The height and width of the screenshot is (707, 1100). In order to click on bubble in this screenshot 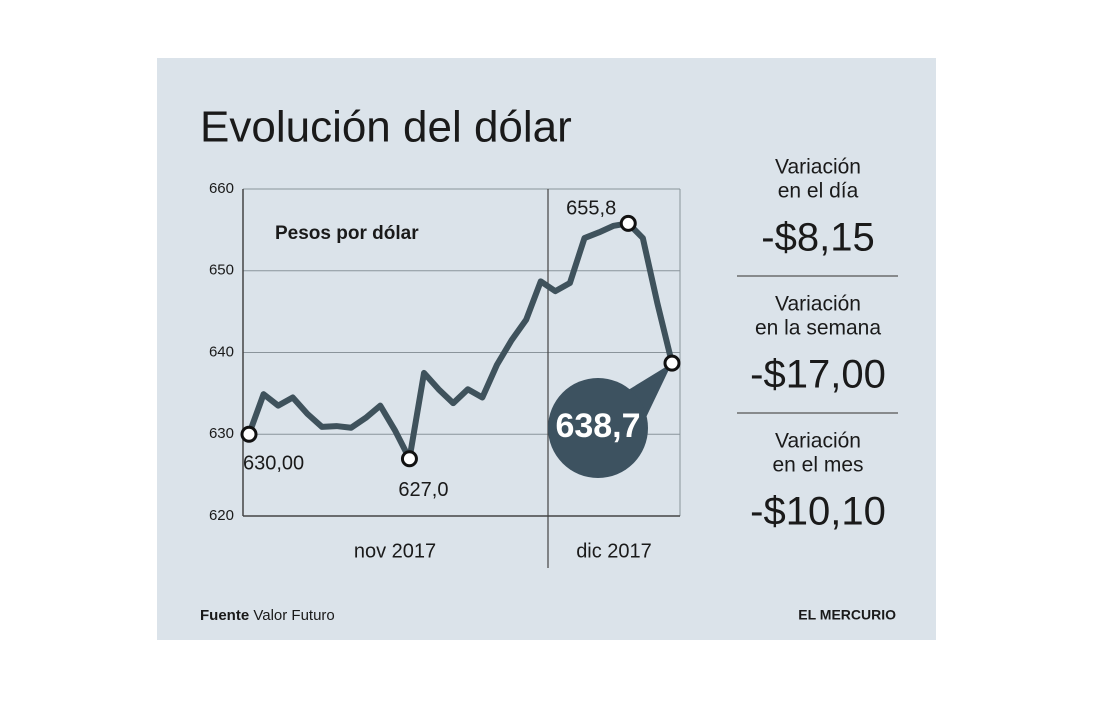, I will do `click(598, 428)`.